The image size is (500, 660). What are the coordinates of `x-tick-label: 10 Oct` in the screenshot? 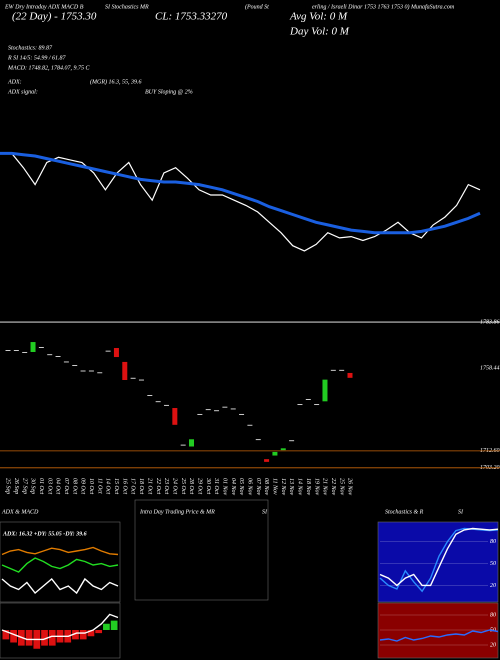 It's located at (91, 486).